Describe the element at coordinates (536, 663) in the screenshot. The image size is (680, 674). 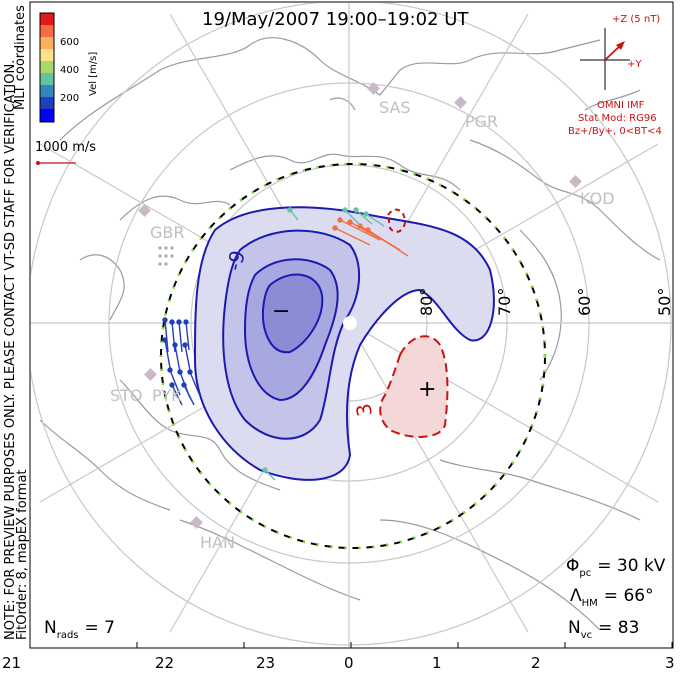
I see `mlt-tick-2: 2` at that location.